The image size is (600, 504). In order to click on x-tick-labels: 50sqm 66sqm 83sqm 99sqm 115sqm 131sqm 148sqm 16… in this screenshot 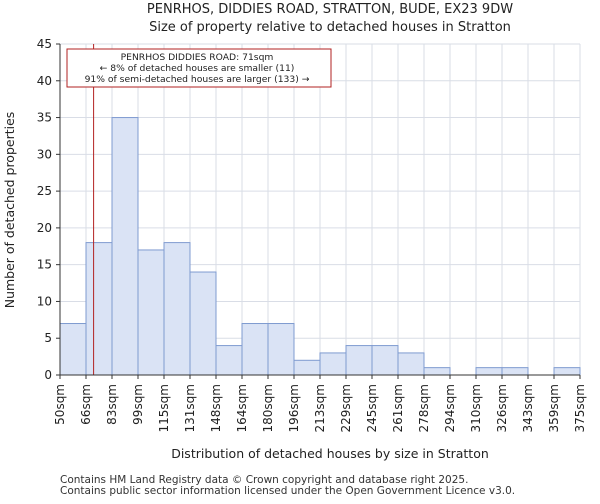, I will do `click(320, 403)`.